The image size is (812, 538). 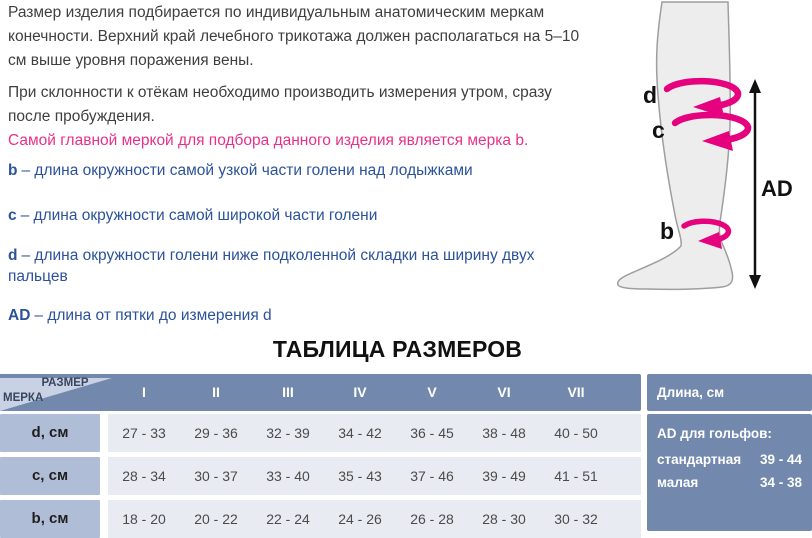 What do you see at coordinates (432, 476) in the screenshot?
I see `cell-c-5: 37 - 46` at bounding box center [432, 476].